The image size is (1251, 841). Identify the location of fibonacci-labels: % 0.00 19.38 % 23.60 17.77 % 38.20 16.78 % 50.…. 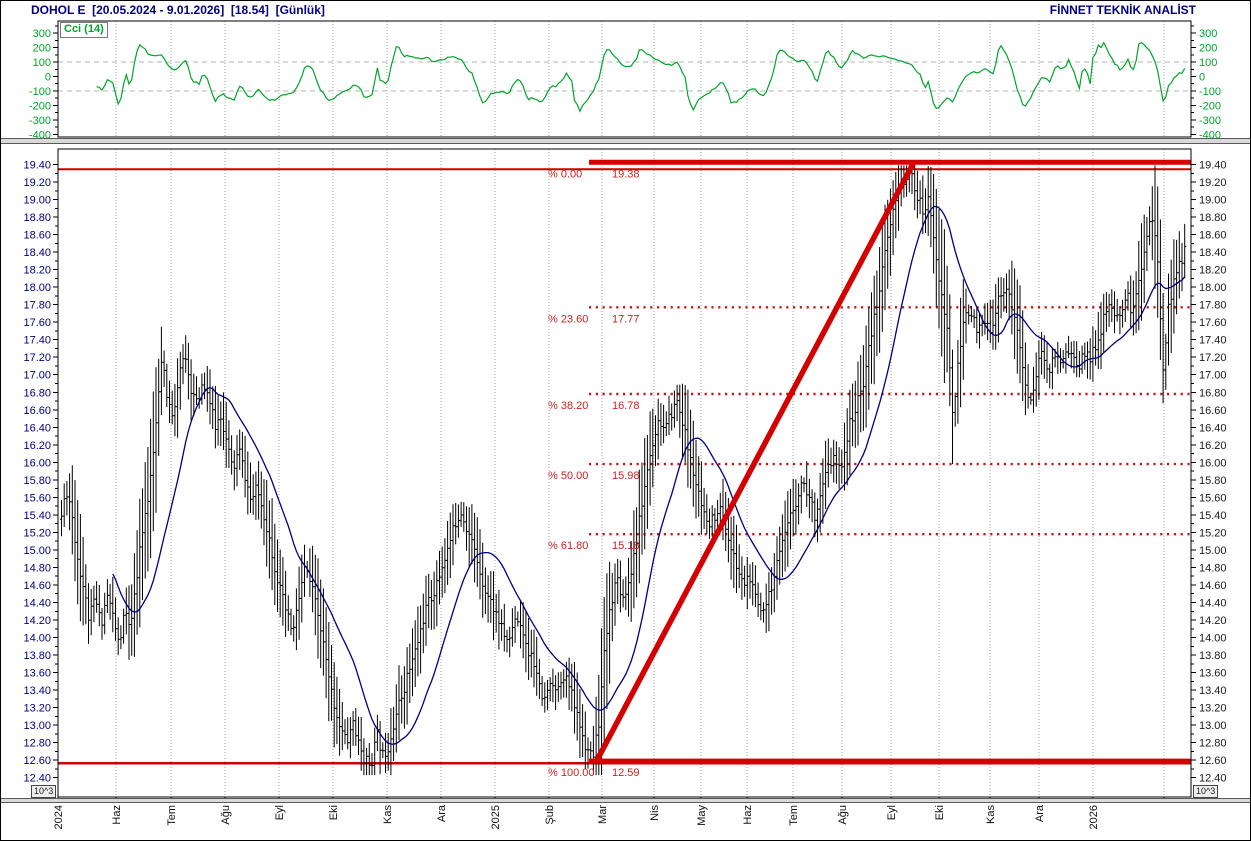
(594, 473).